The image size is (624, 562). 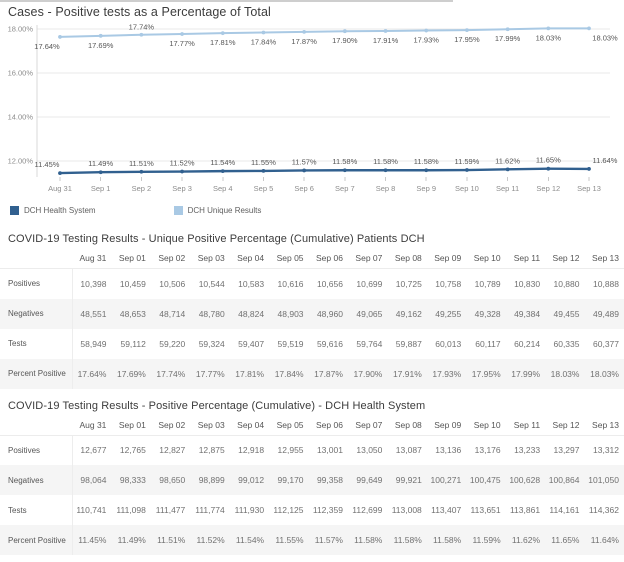 What do you see at coordinates (486, 426) in the screenshot?
I see `column-header: Sep 10` at bounding box center [486, 426].